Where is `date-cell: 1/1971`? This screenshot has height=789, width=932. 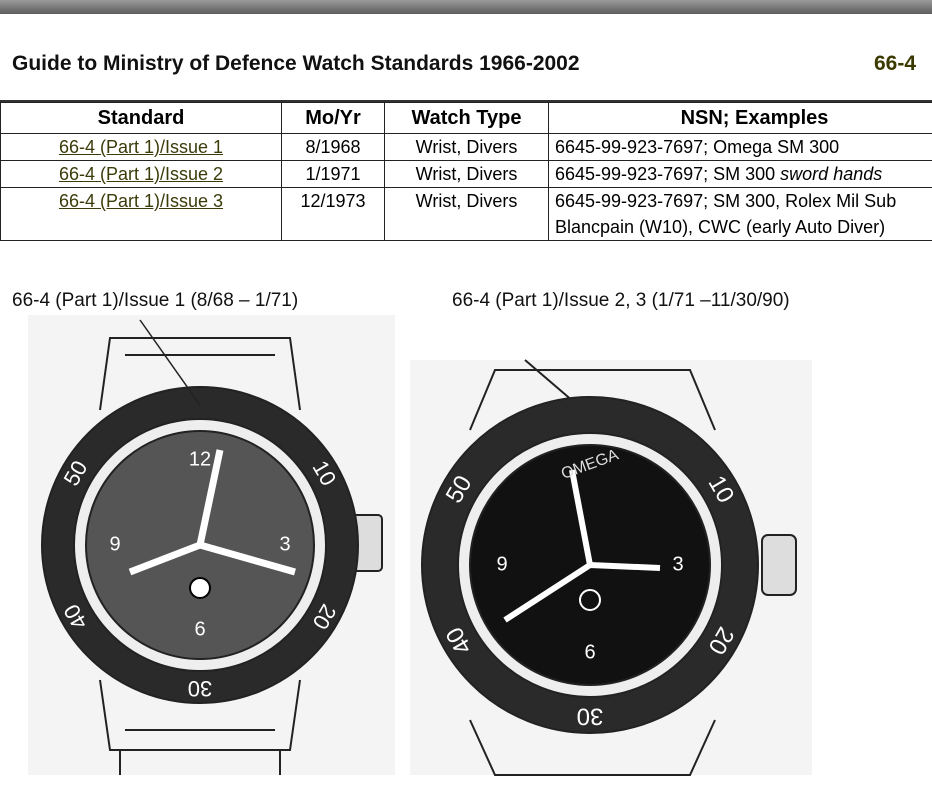 date-cell: 1/1971 is located at coordinates (333, 174).